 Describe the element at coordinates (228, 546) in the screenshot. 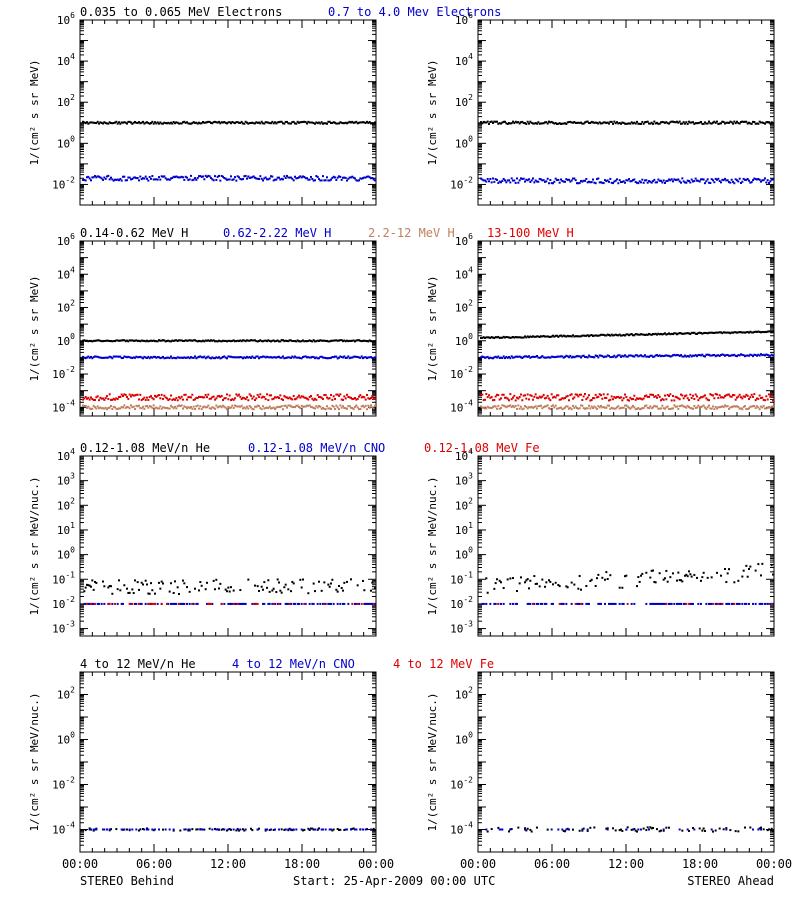

I see `plot-frame` at that location.